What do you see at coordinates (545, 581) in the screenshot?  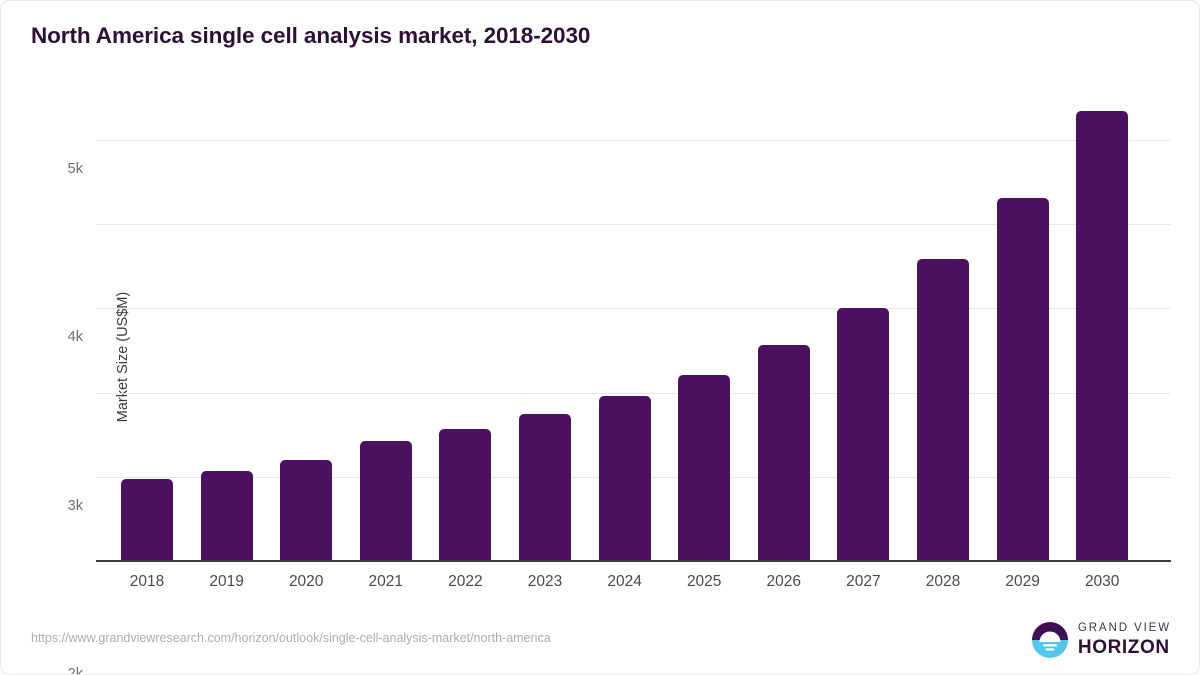 I see `x-tick-label: 2023` at bounding box center [545, 581].